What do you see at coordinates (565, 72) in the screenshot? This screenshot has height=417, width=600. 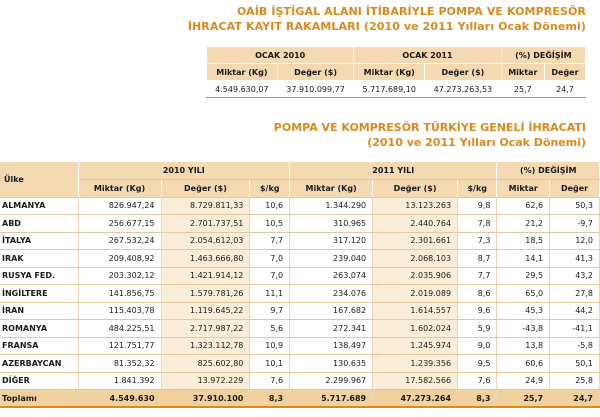 I see `summary-subheader: Değer` at bounding box center [565, 72].